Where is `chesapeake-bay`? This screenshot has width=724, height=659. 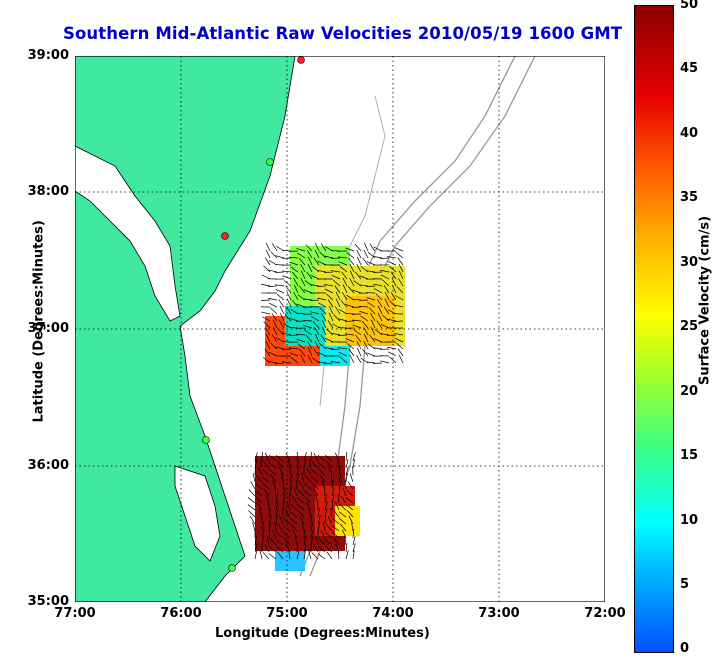 chesapeake-bay is located at coordinates (127, 233).